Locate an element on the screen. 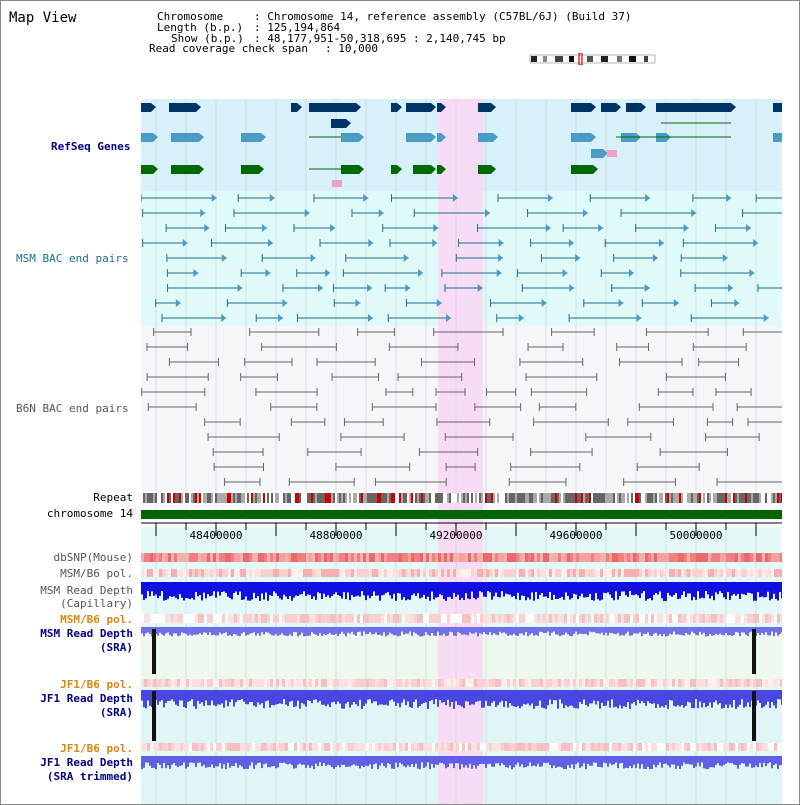  msm-bac-label: MSM BAC end pairs is located at coordinates (72, 258).